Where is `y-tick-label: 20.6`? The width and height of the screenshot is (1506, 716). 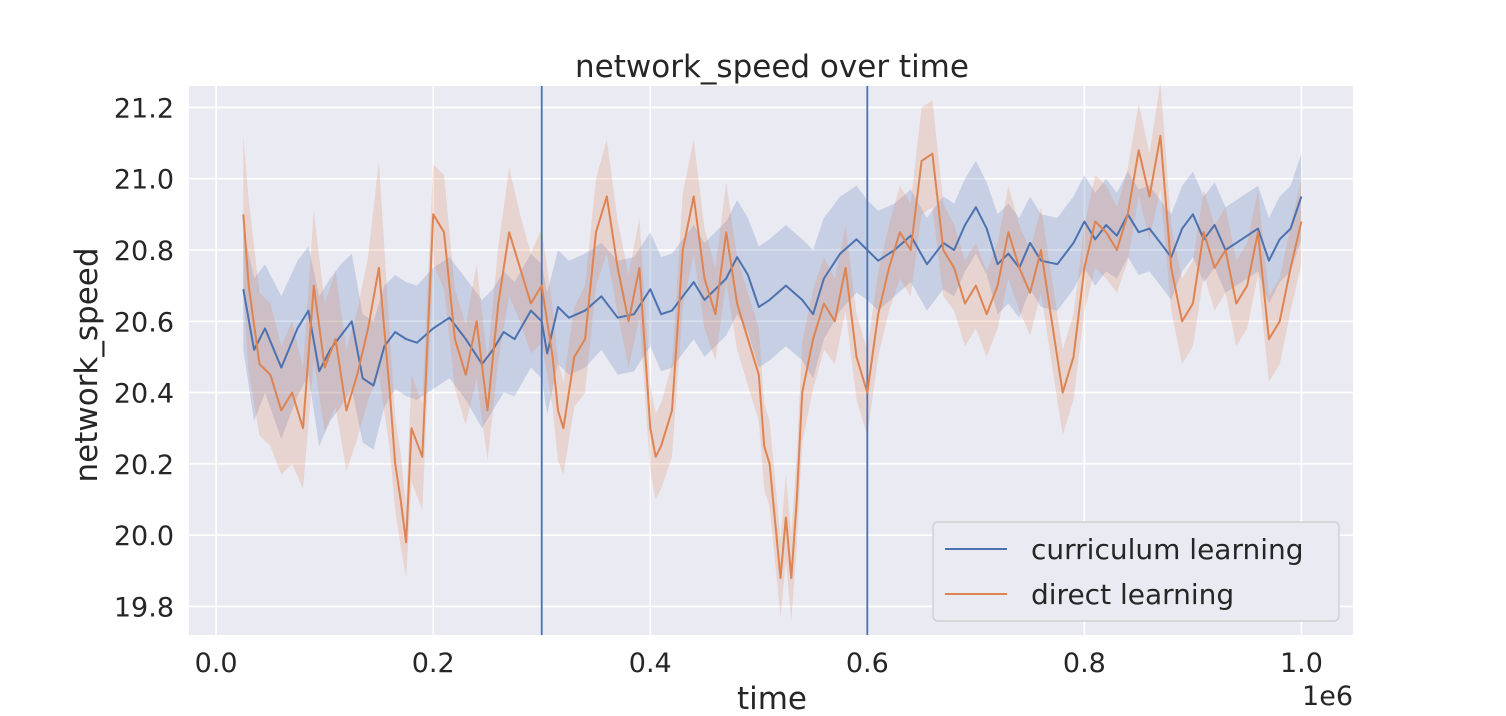
y-tick-label: 20.6 is located at coordinates (144, 322).